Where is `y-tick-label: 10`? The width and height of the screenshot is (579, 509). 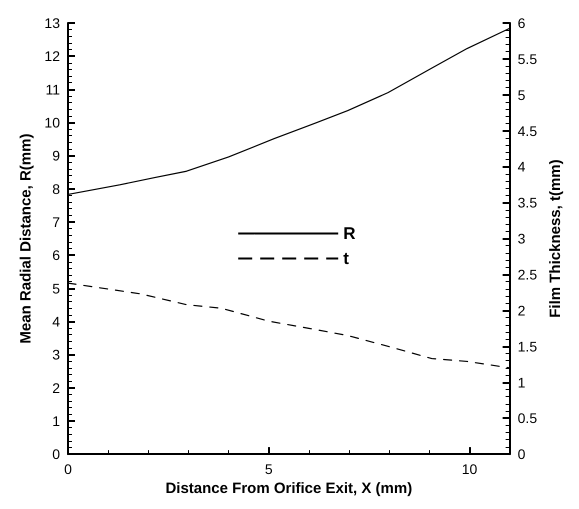
y-tick-label: 10 is located at coordinates (52, 122).